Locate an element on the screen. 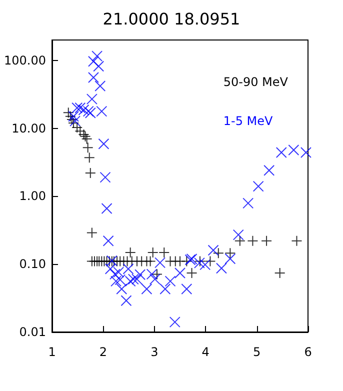 The image size is (343, 391). x-tick-label: 3 is located at coordinates (154, 352).